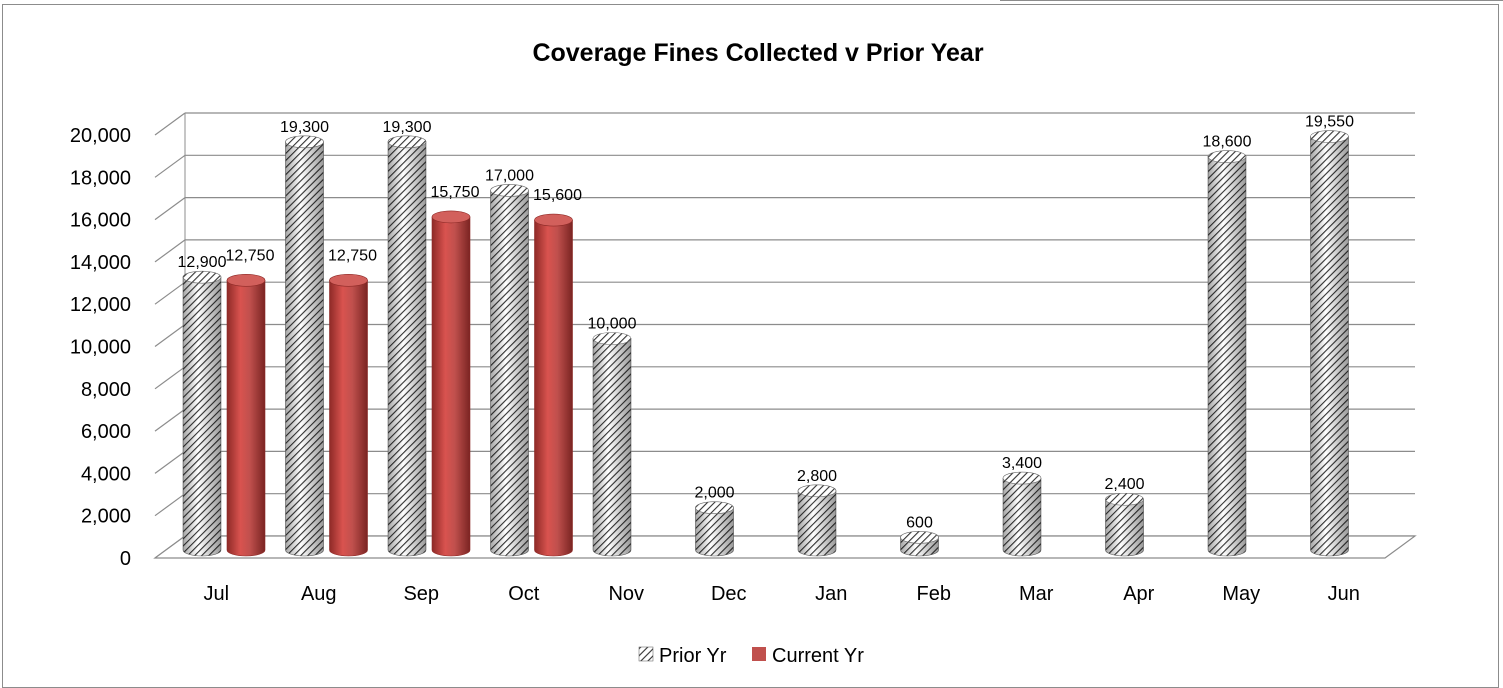  What do you see at coordinates (1227, 142) in the screenshot?
I see `data-label-prior: 18,600` at bounding box center [1227, 142].